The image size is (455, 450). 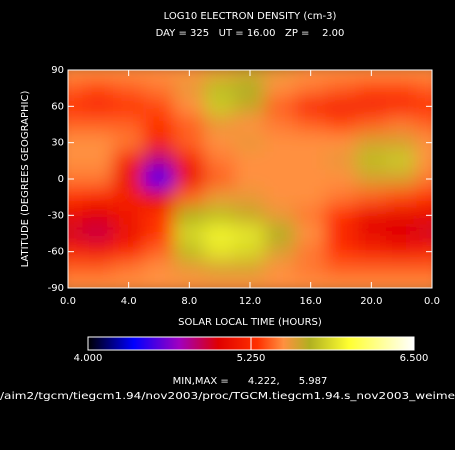 What do you see at coordinates (56, 252) in the screenshot?
I see `y-tick-label: -60` at bounding box center [56, 252].